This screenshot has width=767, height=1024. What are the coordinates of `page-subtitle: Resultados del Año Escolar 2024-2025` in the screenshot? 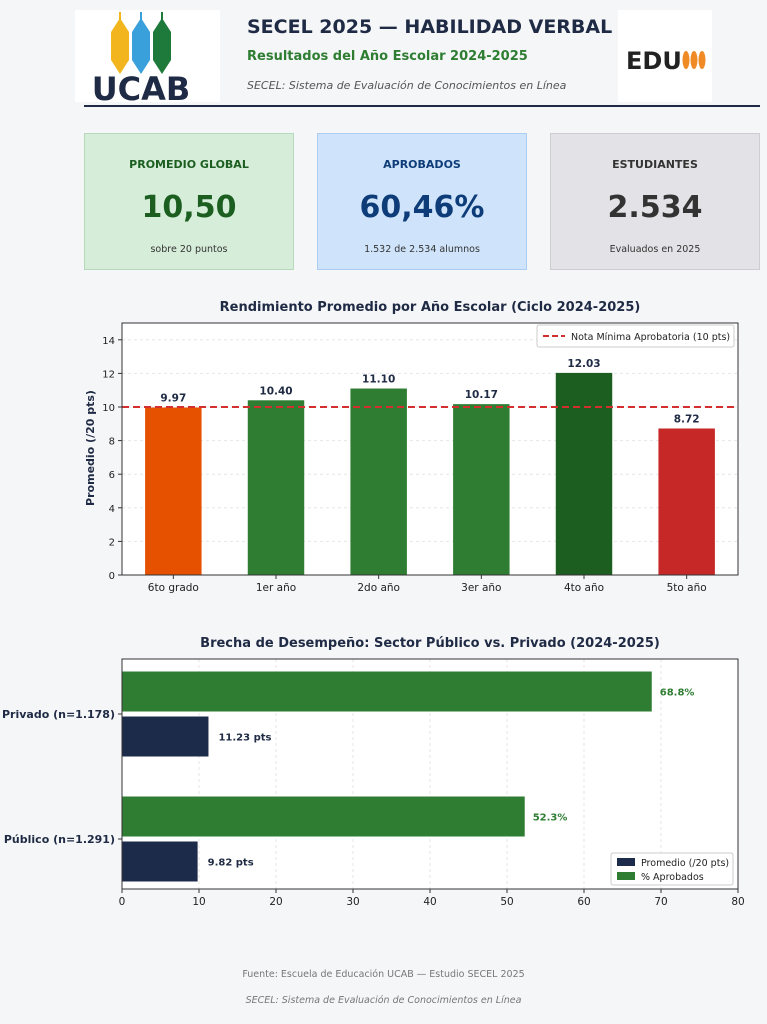 It's located at (387, 56).